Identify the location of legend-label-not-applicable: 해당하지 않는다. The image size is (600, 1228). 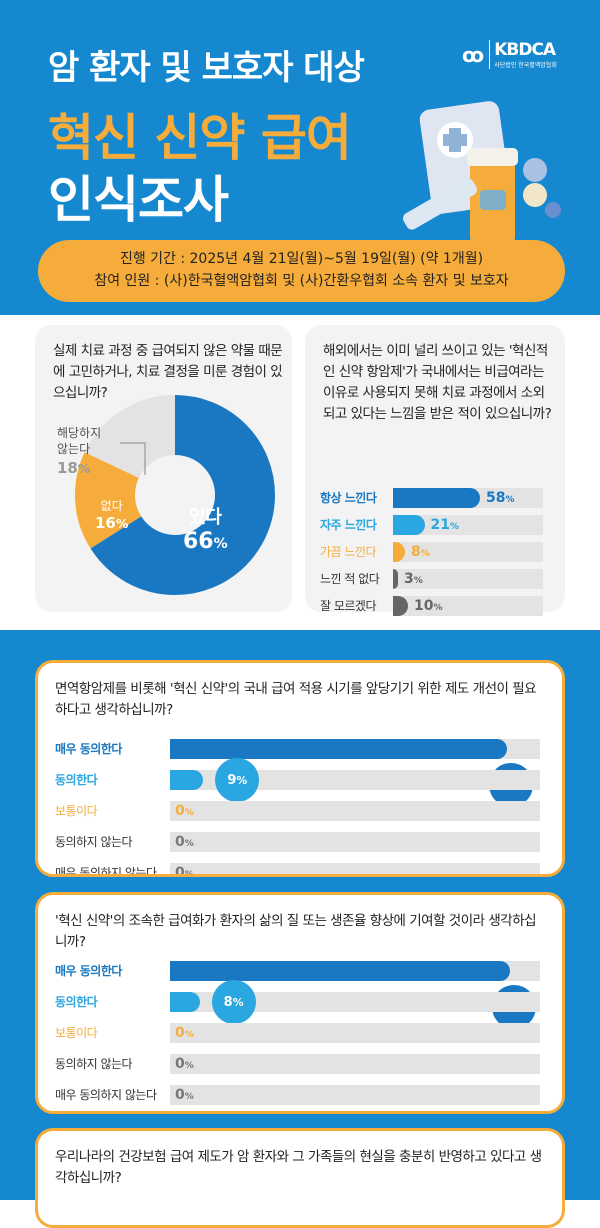
(79, 441).